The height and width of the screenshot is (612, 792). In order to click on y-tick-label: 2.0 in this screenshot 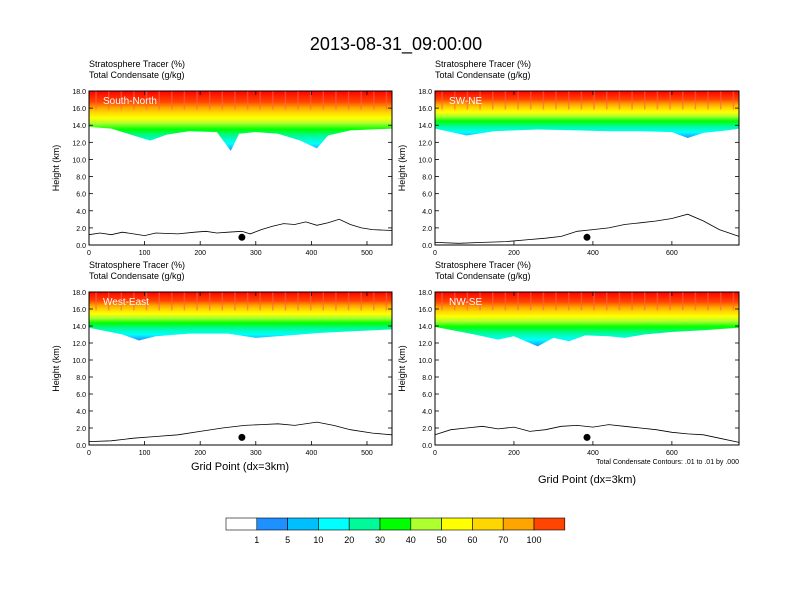, I will do `click(81, 429)`.